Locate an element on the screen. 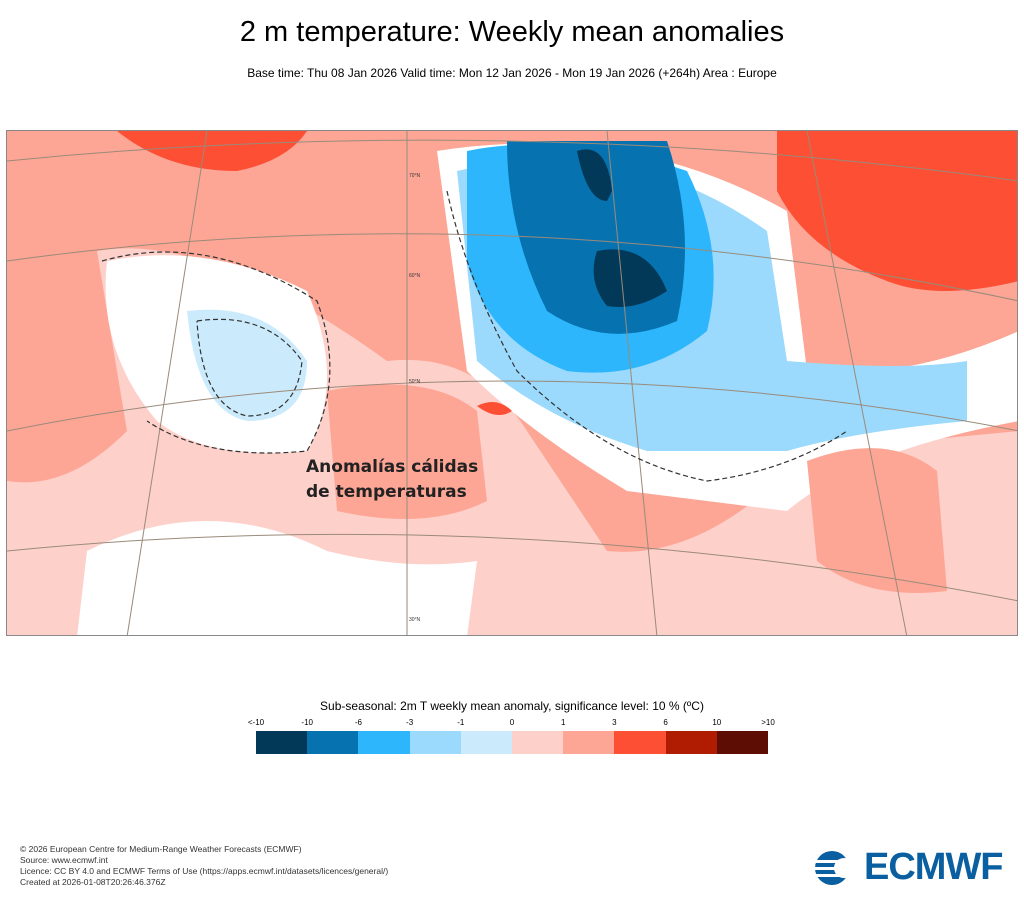 This screenshot has height=922, width=1024. anomaly-pink-mideast is located at coordinates (877, 520).